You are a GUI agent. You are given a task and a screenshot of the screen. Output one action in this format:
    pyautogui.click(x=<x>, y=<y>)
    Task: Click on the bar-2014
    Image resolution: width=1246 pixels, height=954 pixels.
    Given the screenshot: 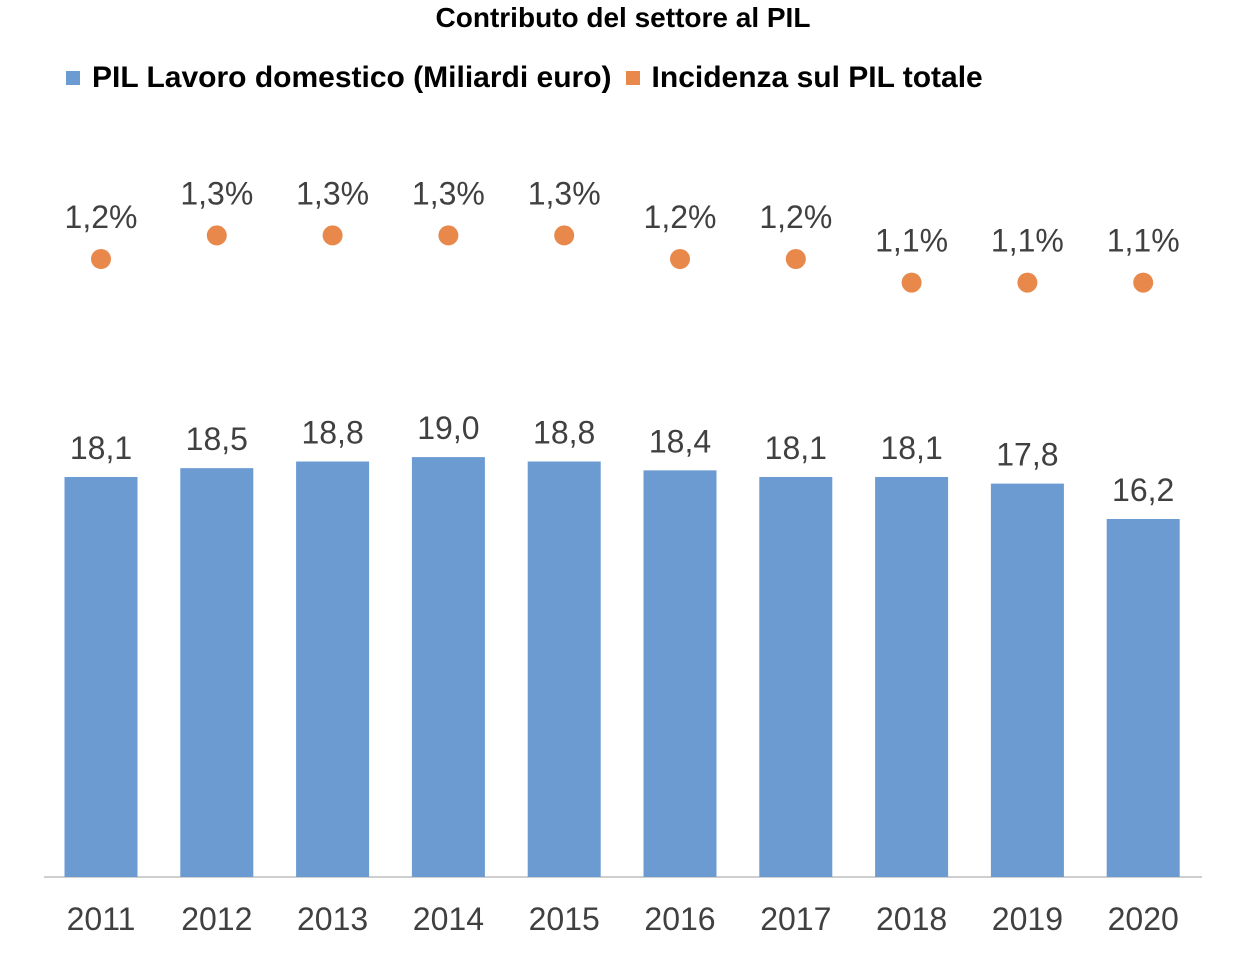 What is the action you would take?
    pyautogui.click(x=448, y=667)
    